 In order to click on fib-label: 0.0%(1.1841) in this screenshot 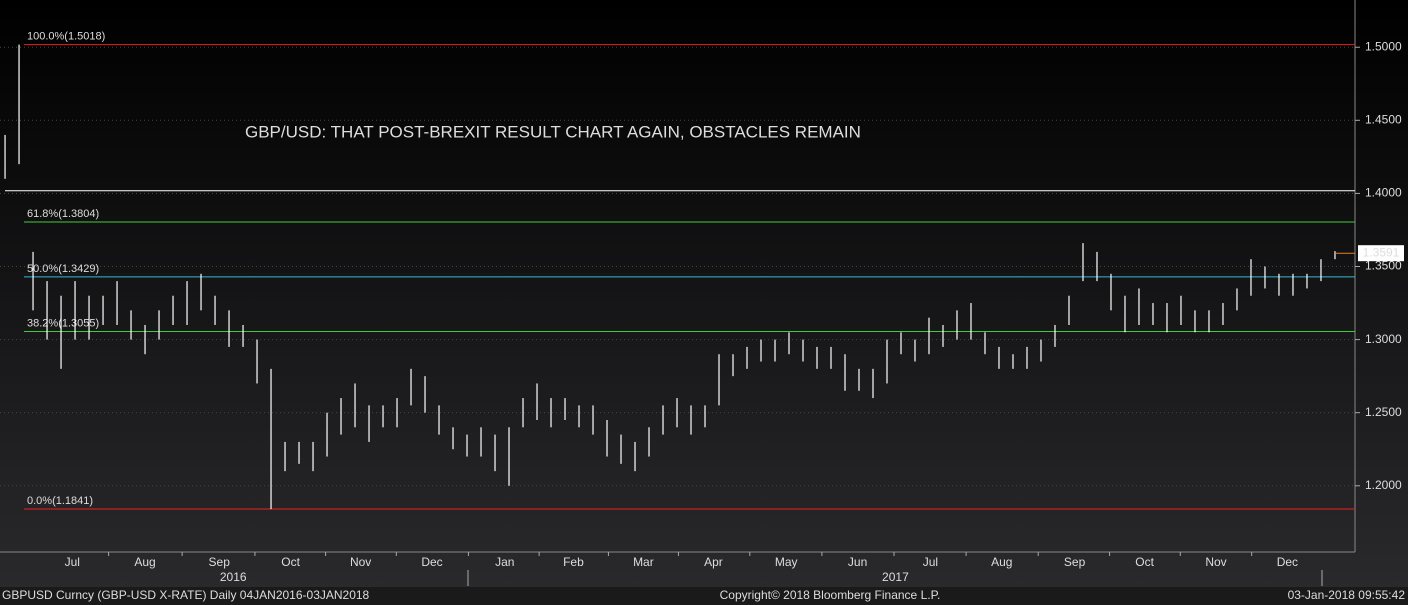, I will do `click(60, 501)`.